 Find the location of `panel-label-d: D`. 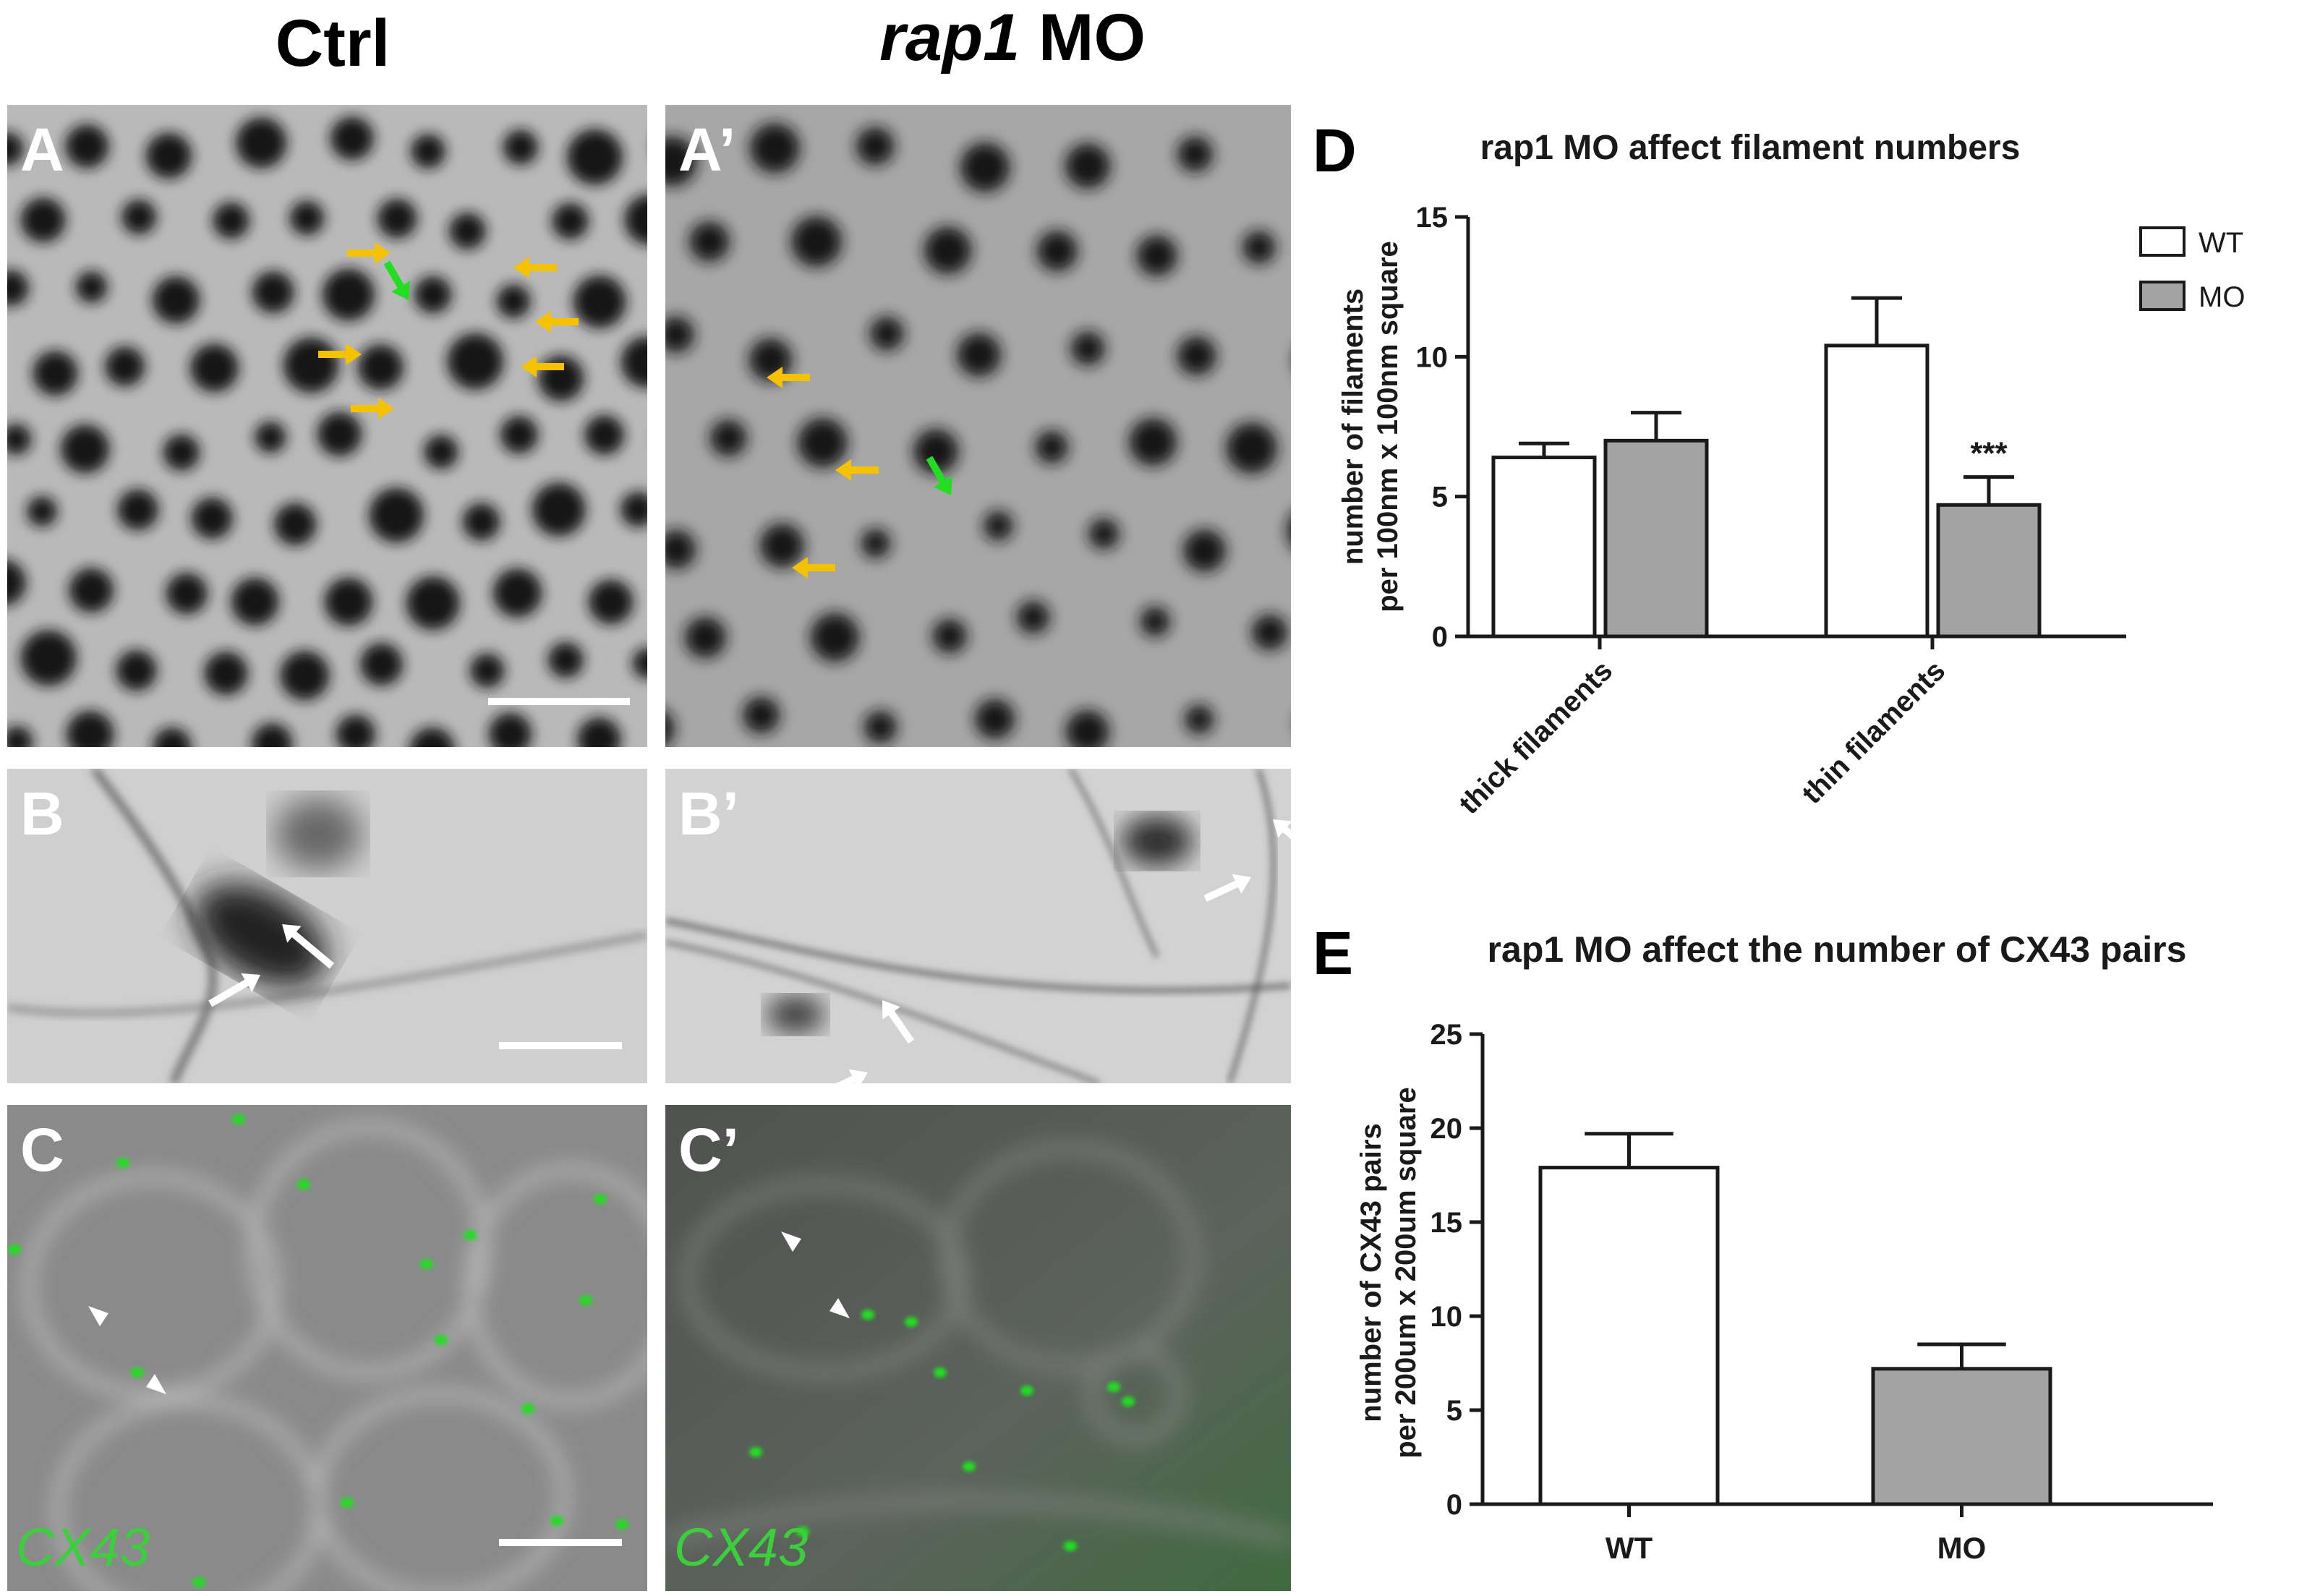

panel-label-d: D is located at coordinates (1335, 150).